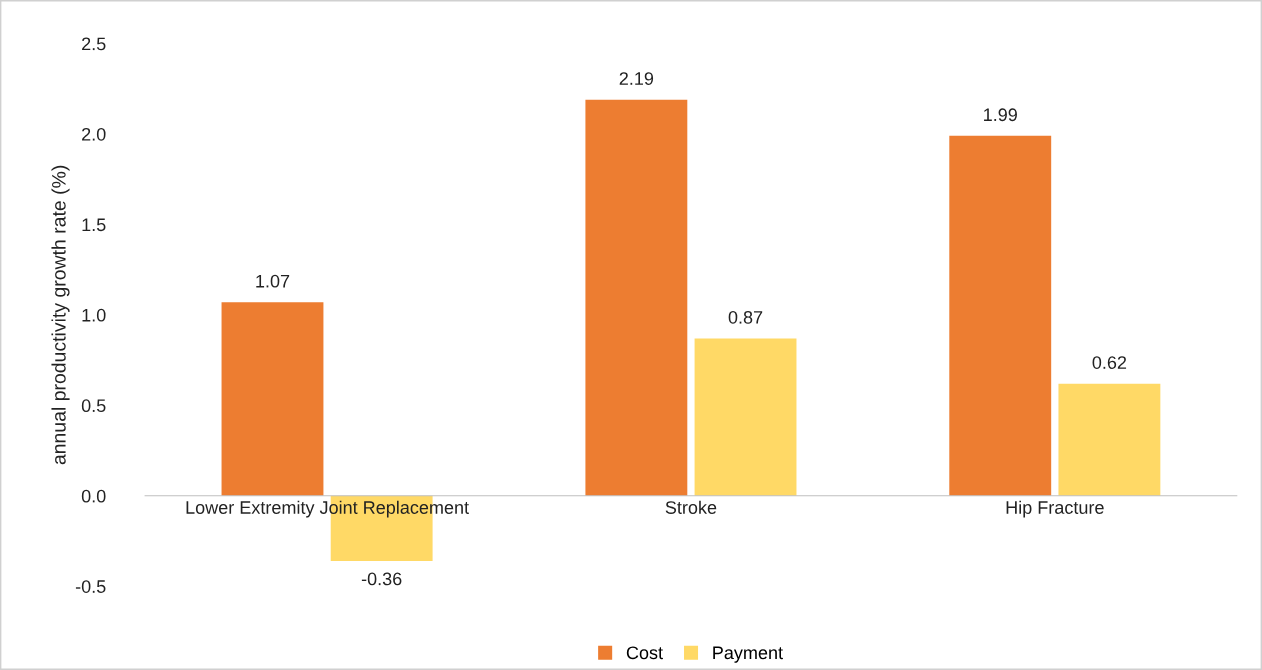 This screenshot has width=1262, height=670. What do you see at coordinates (60, 315) in the screenshot?
I see `y-axis-title: annual productivity growth rate (%)` at bounding box center [60, 315].